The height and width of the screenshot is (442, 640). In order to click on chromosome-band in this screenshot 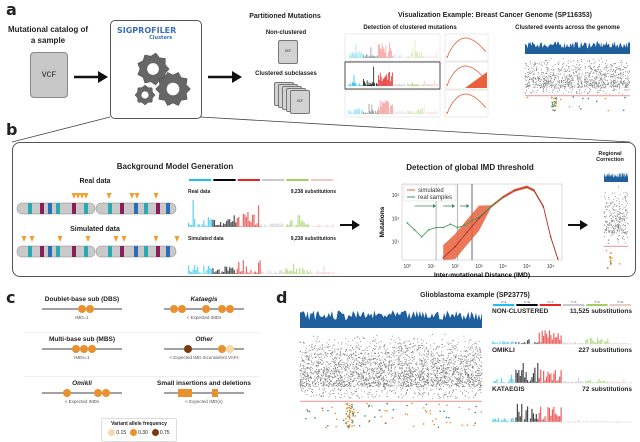, I will do `click(42, 208)`.